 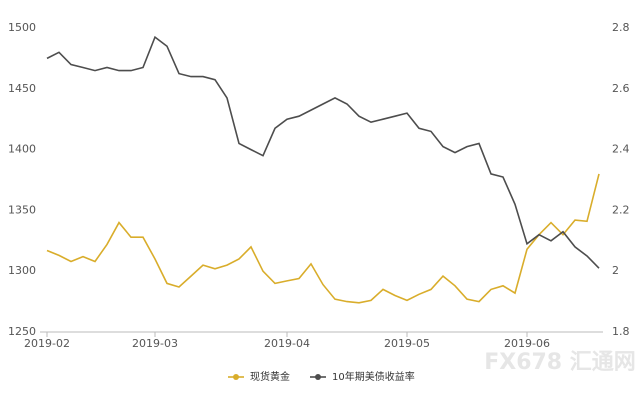 What do you see at coordinates (621, 149) in the screenshot?
I see `y2-tick-label: 2.4` at bounding box center [621, 149].